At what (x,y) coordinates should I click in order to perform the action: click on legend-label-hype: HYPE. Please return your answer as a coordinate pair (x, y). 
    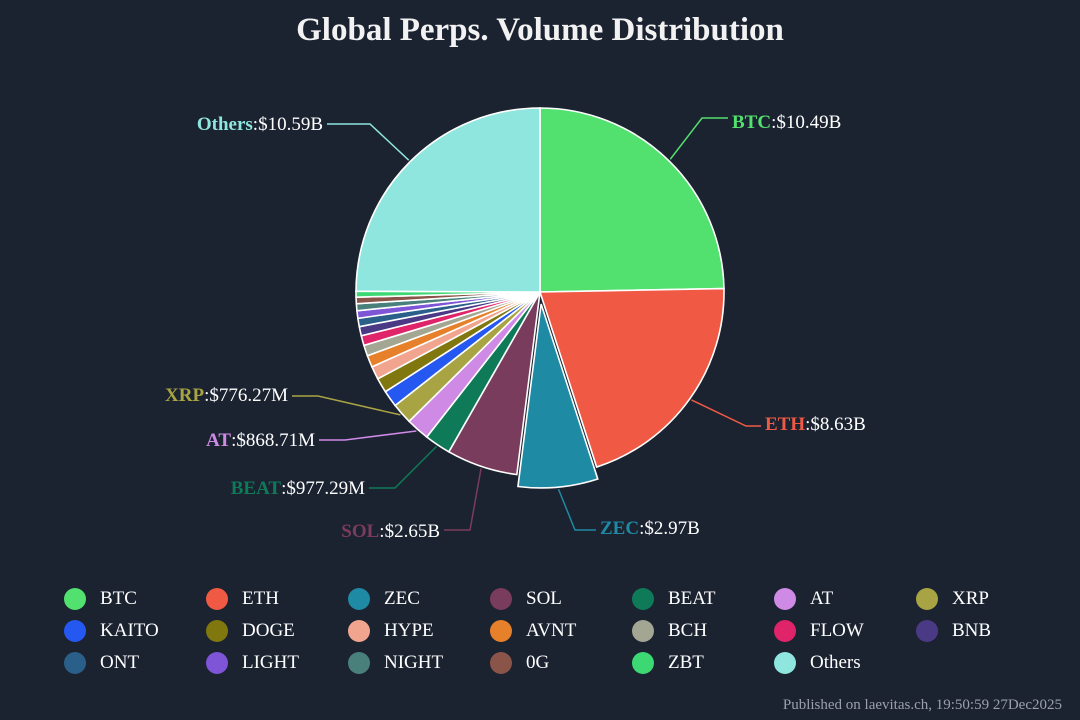
    Looking at the image, I should click on (409, 630).